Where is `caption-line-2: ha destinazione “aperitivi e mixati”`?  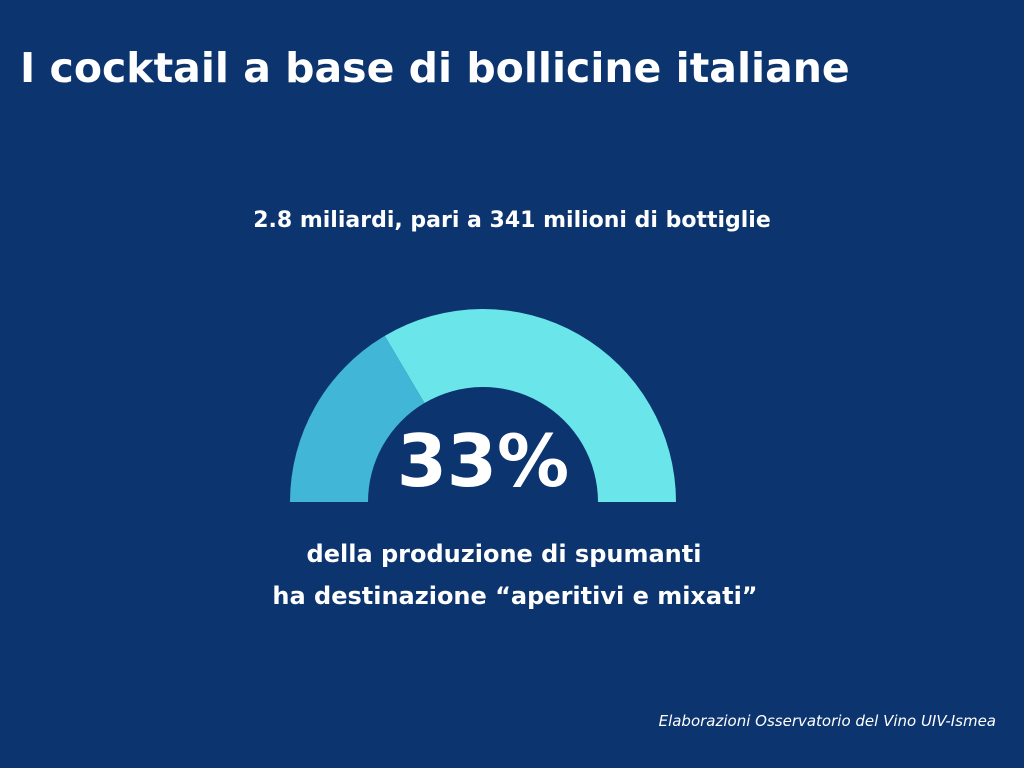 caption-line-2: ha destinazione “aperitivi e mixati” is located at coordinates (515, 596).